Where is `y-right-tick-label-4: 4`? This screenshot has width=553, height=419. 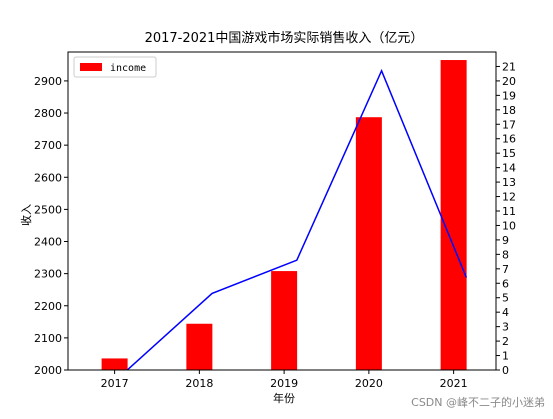 y-right-tick-label-4: 4 is located at coordinates (505, 312).